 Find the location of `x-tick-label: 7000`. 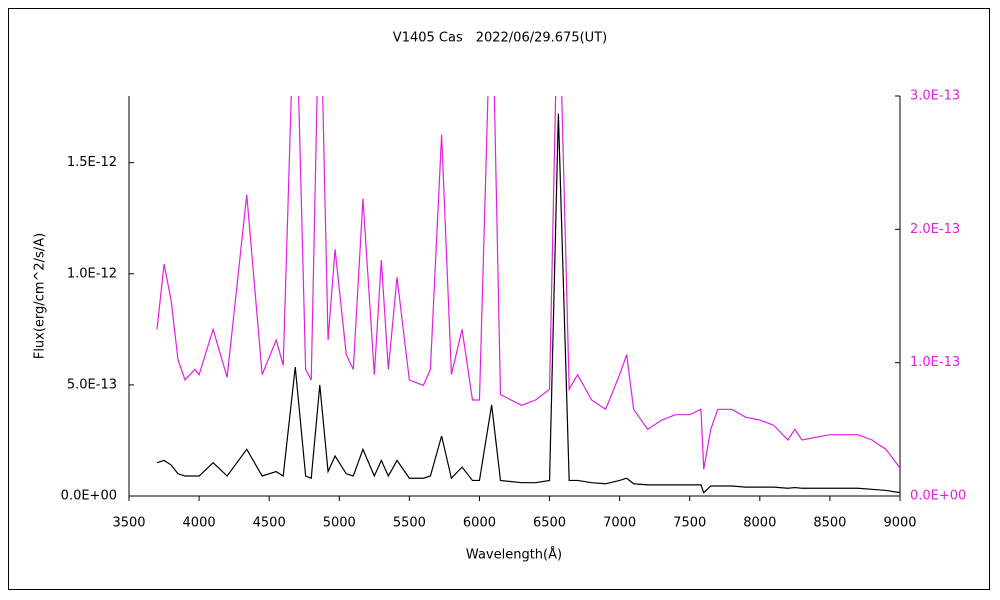

x-tick-label: 7000 is located at coordinates (619, 523).